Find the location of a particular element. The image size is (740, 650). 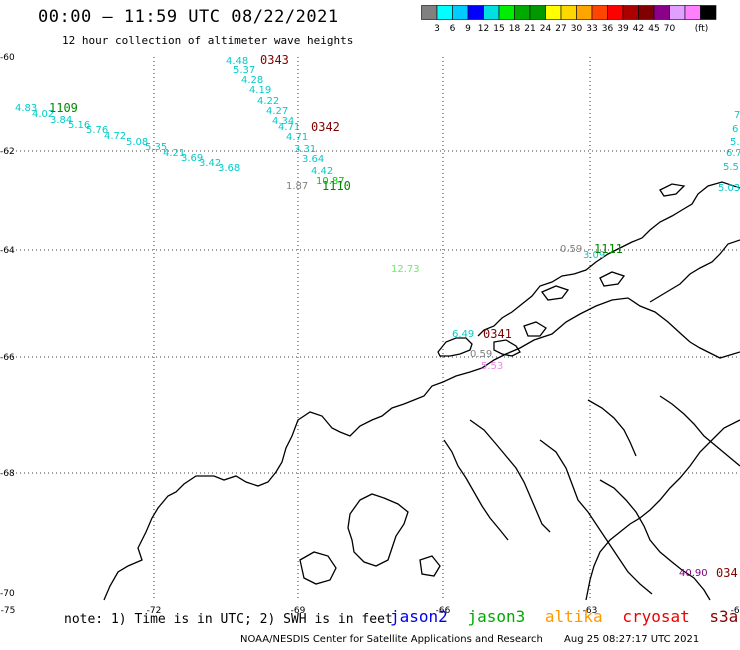

wave-height-color-legend: 3 6 9 12 15 18 21 24 27 30 33 36 39 42 45 70 (ft) is located at coordinates (569, 19).